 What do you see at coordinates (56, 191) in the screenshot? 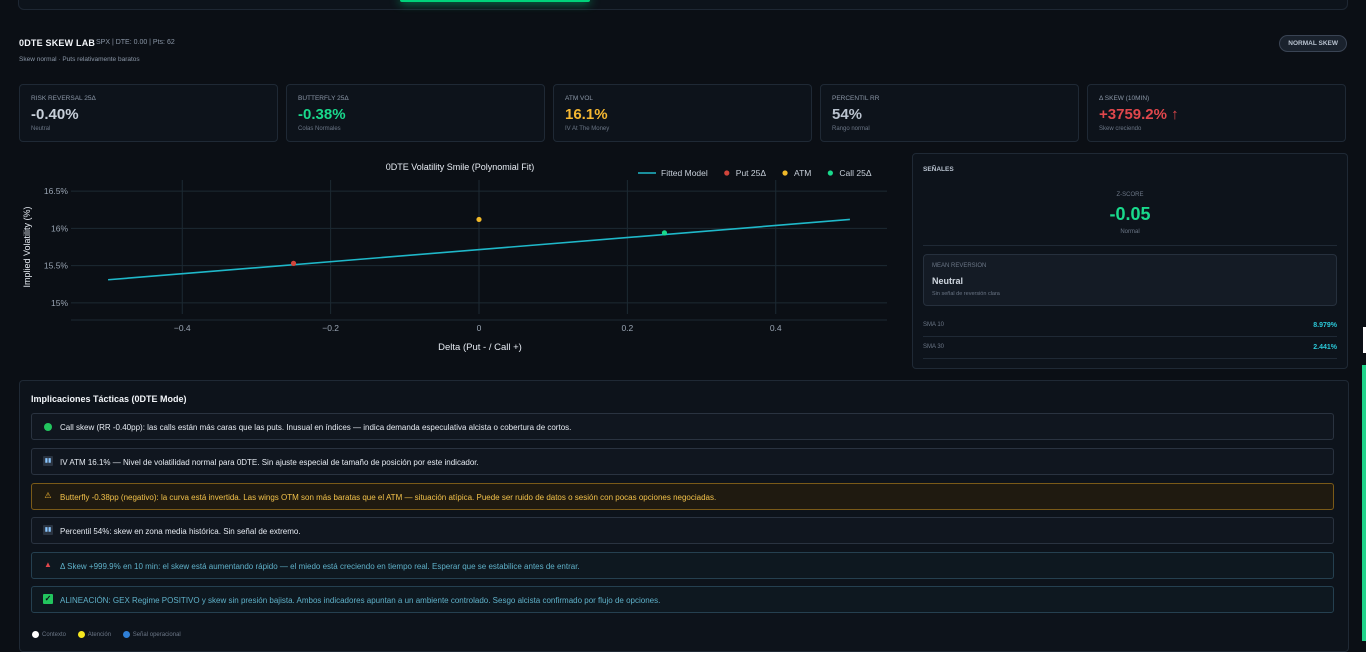
I see `y-tick-label: 16.5%` at bounding box center [56, 191].